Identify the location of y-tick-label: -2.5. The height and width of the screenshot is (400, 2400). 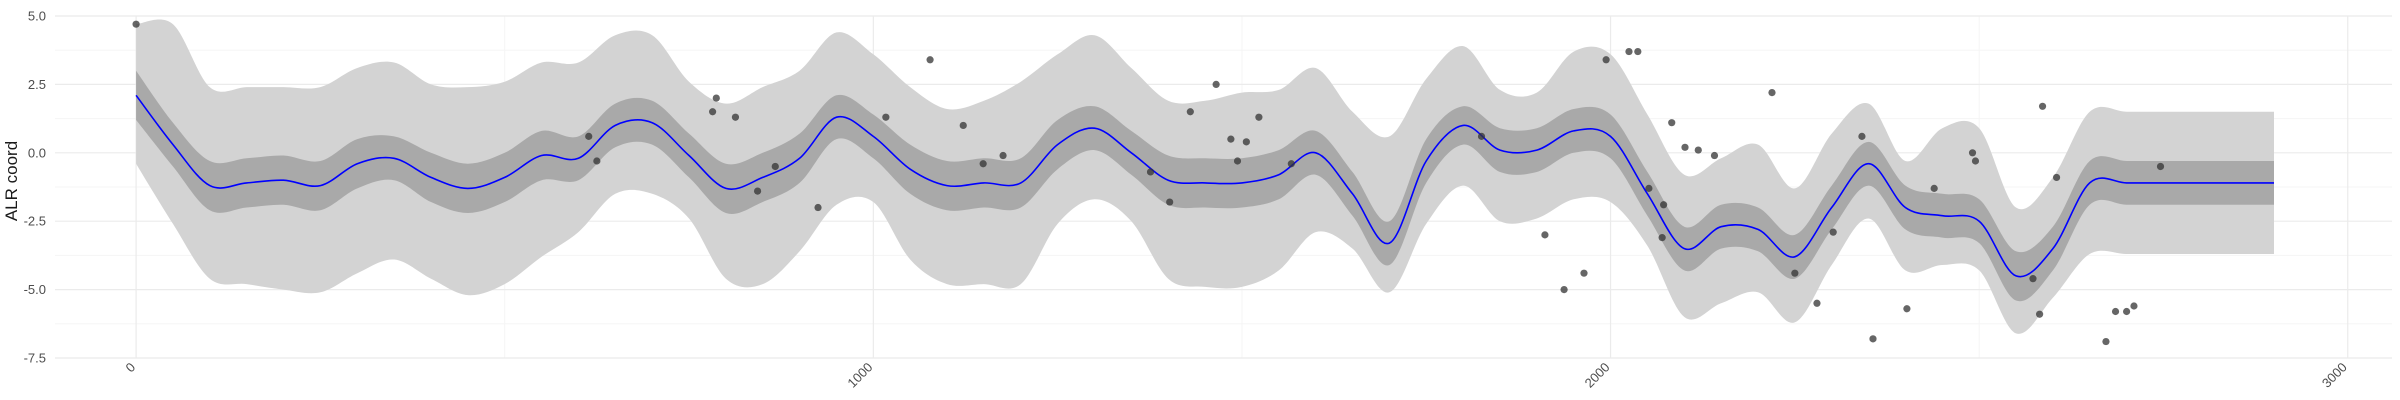
(35, 221).